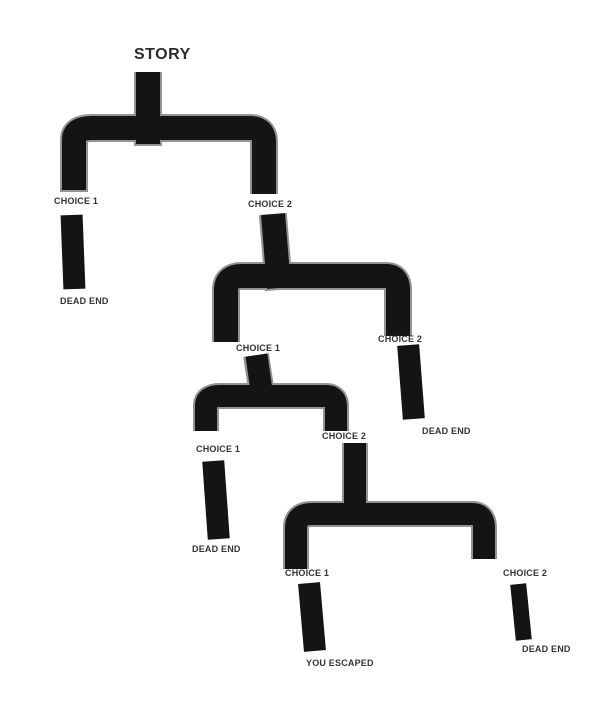 This screenshot has width=607, height=703. What do you see at coordinates (340, 663) in the screenshot?
I see `node-level4-result1: YOU ESCAPED` at bounding box center [340, 663].